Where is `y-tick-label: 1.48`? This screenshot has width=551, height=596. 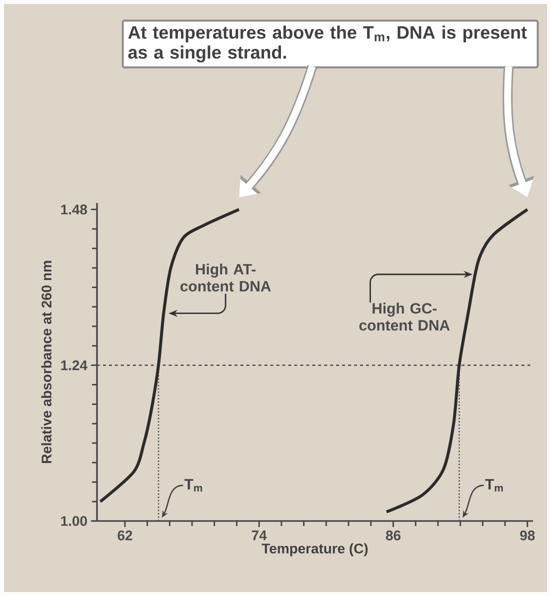 y-tick-label: 1.48 is located at coordinates (74, 209).